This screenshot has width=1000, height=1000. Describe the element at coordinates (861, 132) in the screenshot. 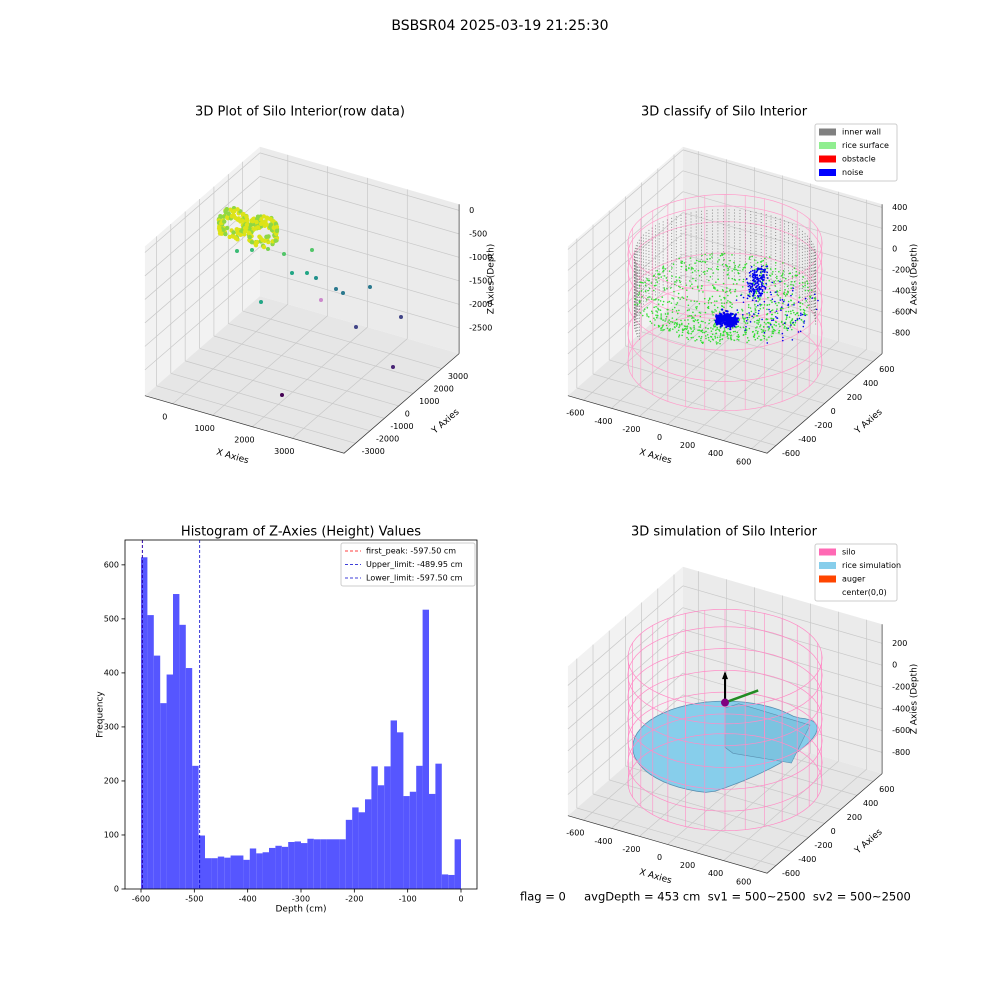

I see `legend-label: inner wall` at that location.